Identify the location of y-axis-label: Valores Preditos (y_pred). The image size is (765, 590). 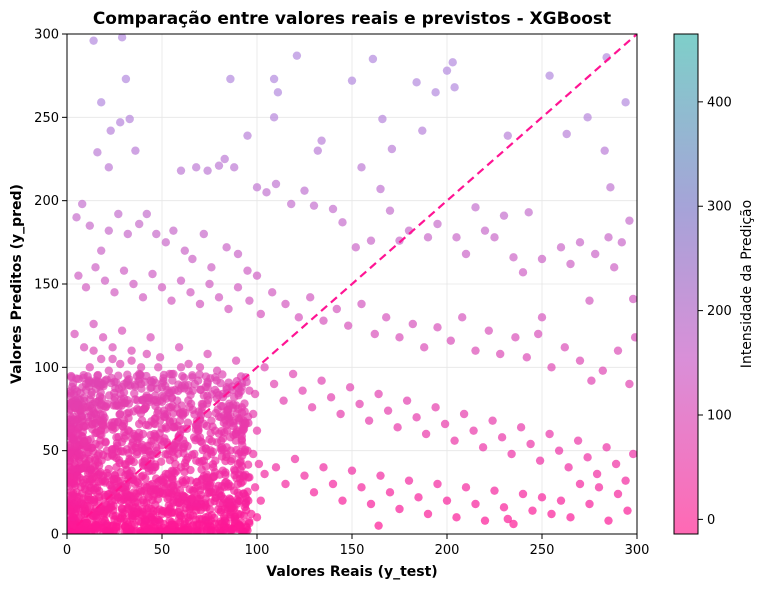
(17, 284).